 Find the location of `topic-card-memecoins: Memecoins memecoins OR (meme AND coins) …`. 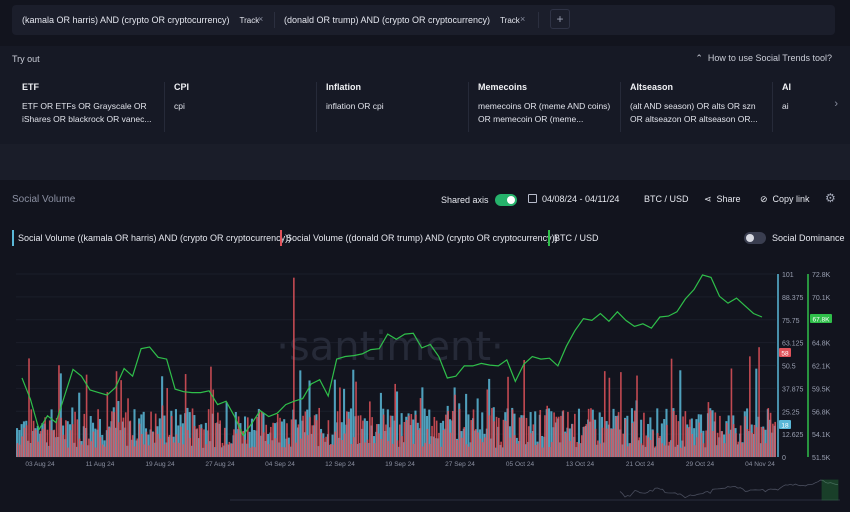

topic-card-memecoins: Memecoins memecoins OR (meme AND coins) … is located at coordinates (548, 104).